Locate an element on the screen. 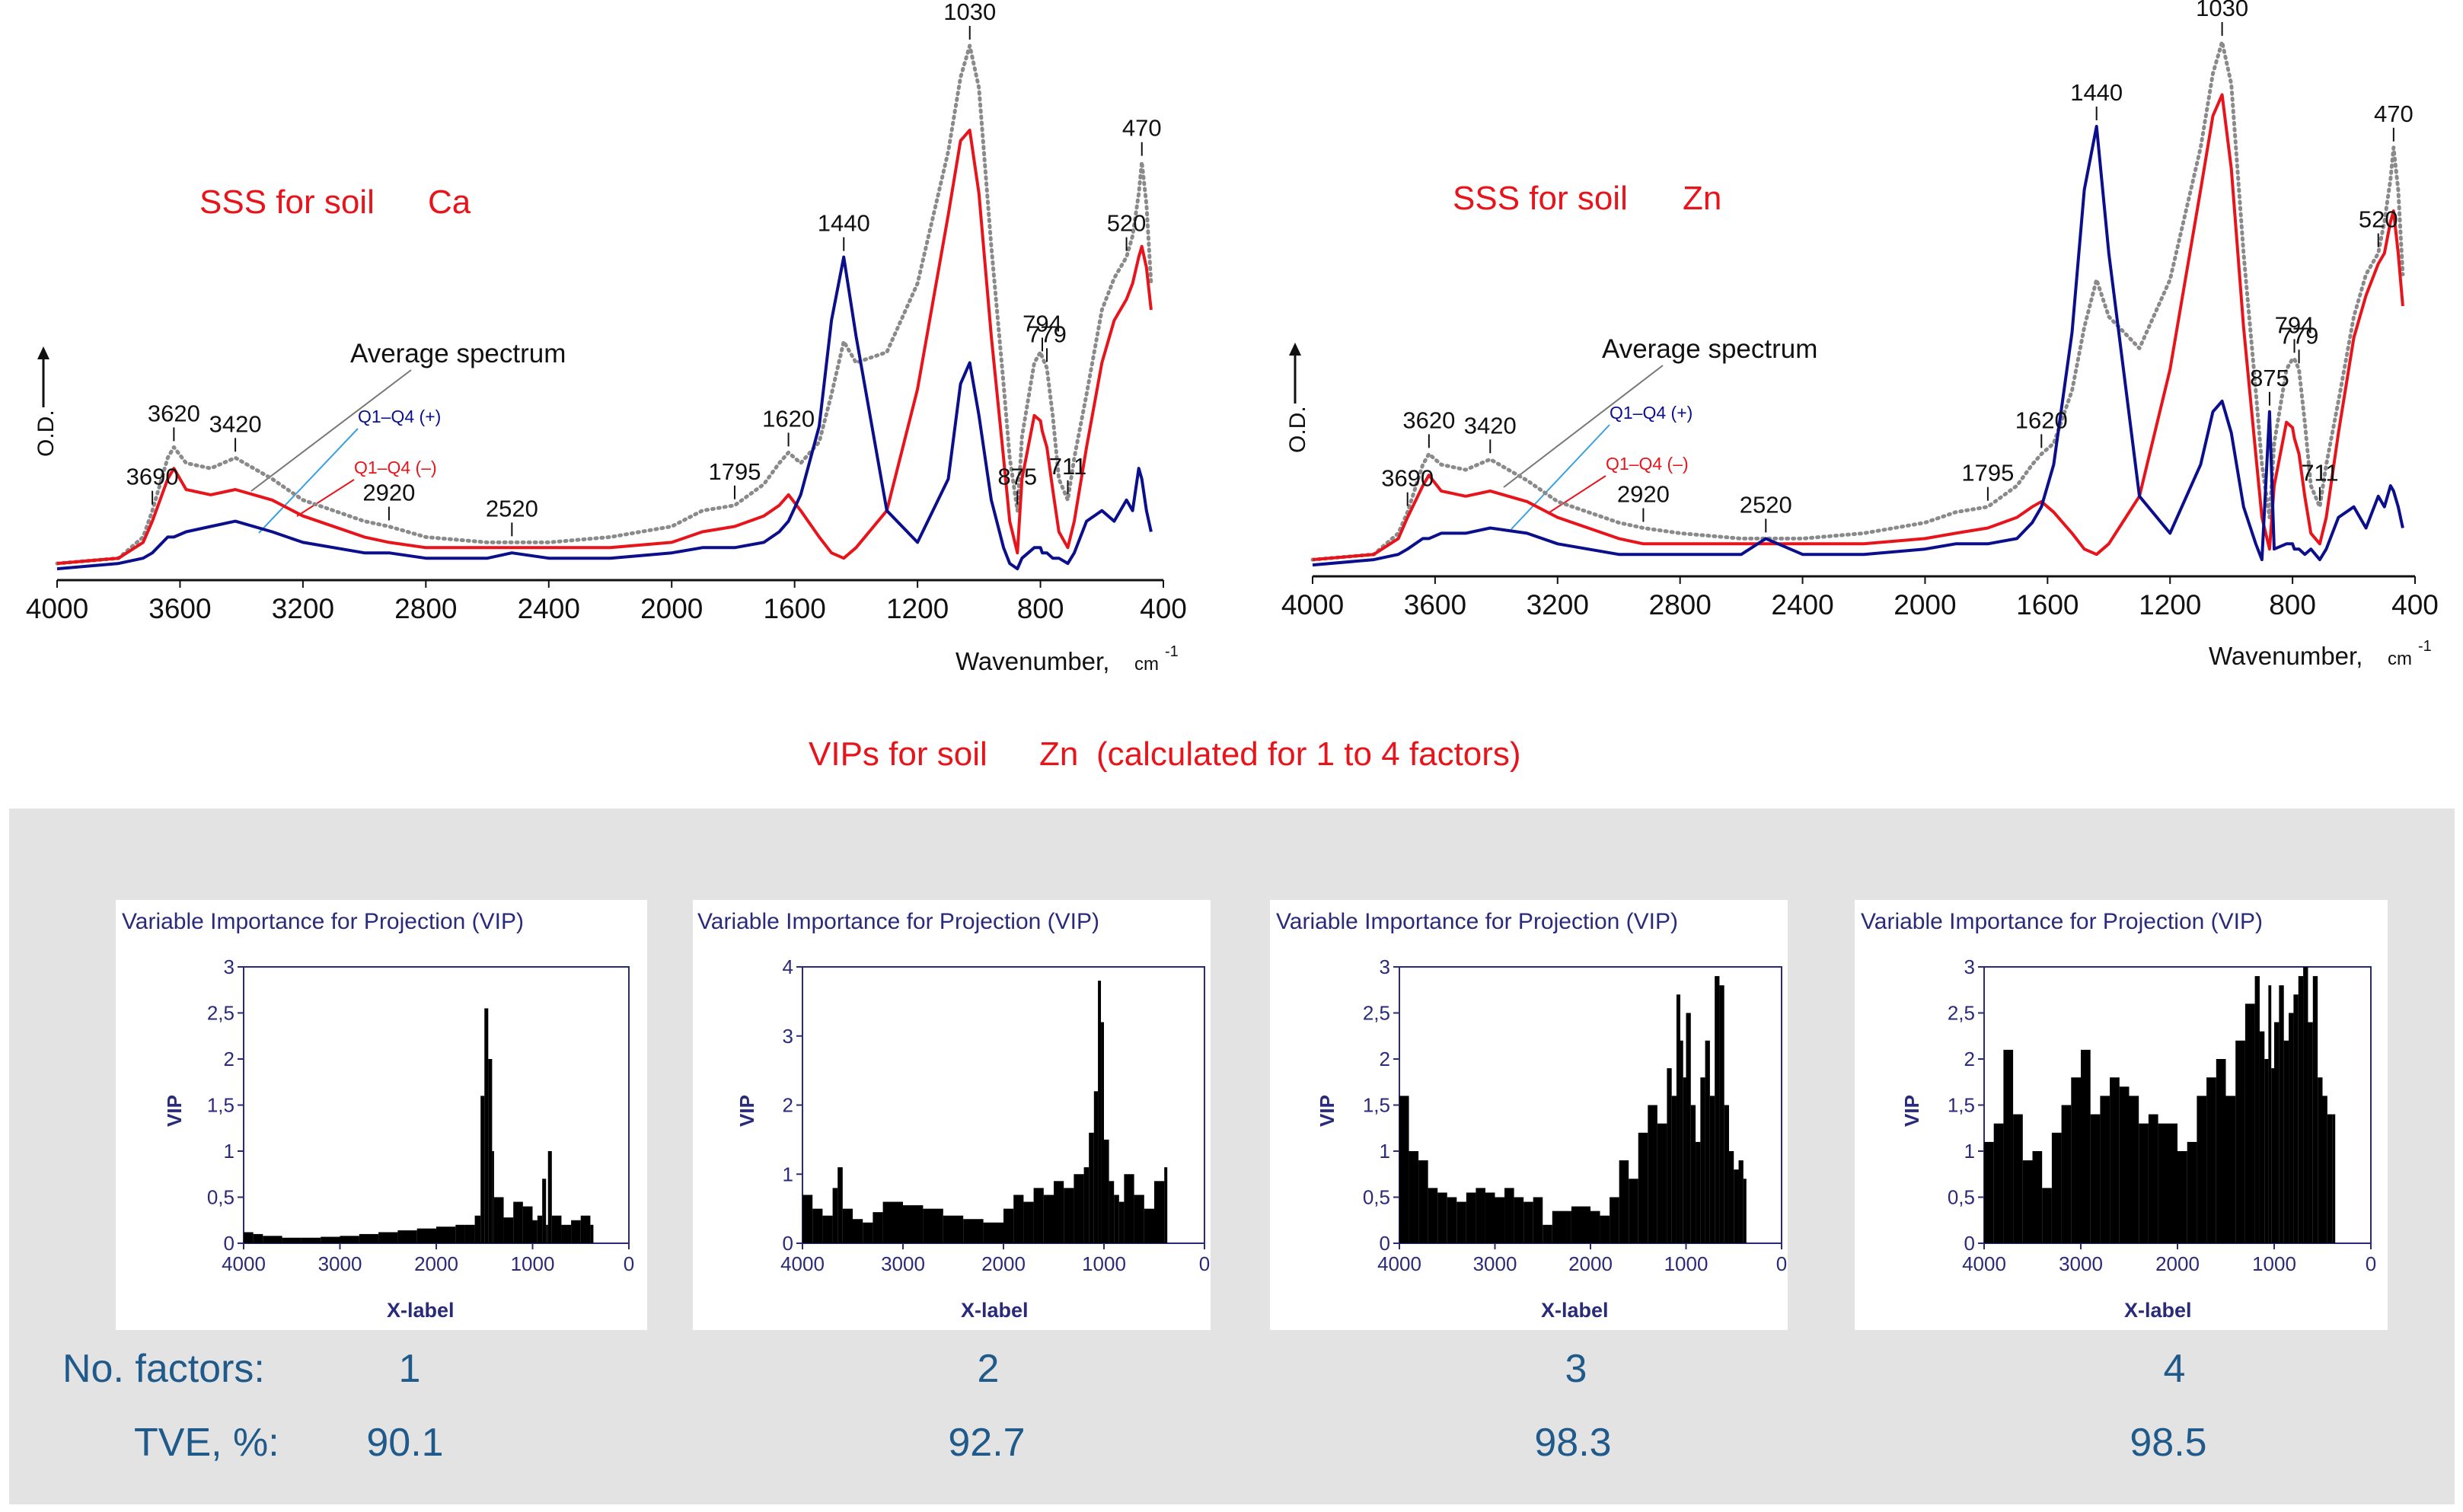 Image resolution: width=2463 pixels, height=1512 pixels. peak-label: 1795 is located at coordinates (1987, 473).